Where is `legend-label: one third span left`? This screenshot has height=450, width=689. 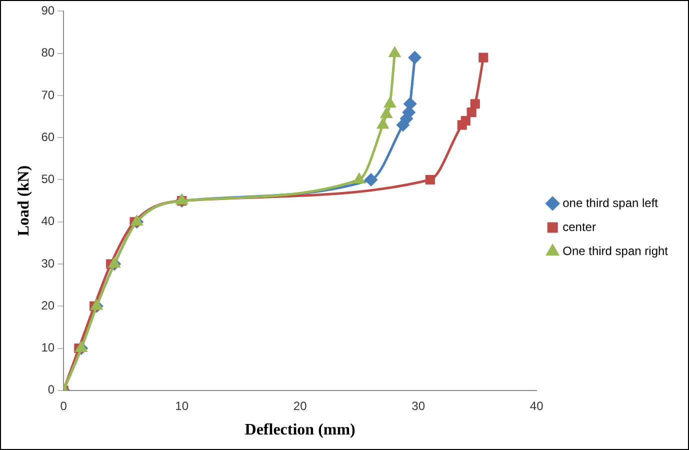 legend-label: one third span left is located at coordinates (610, 203).